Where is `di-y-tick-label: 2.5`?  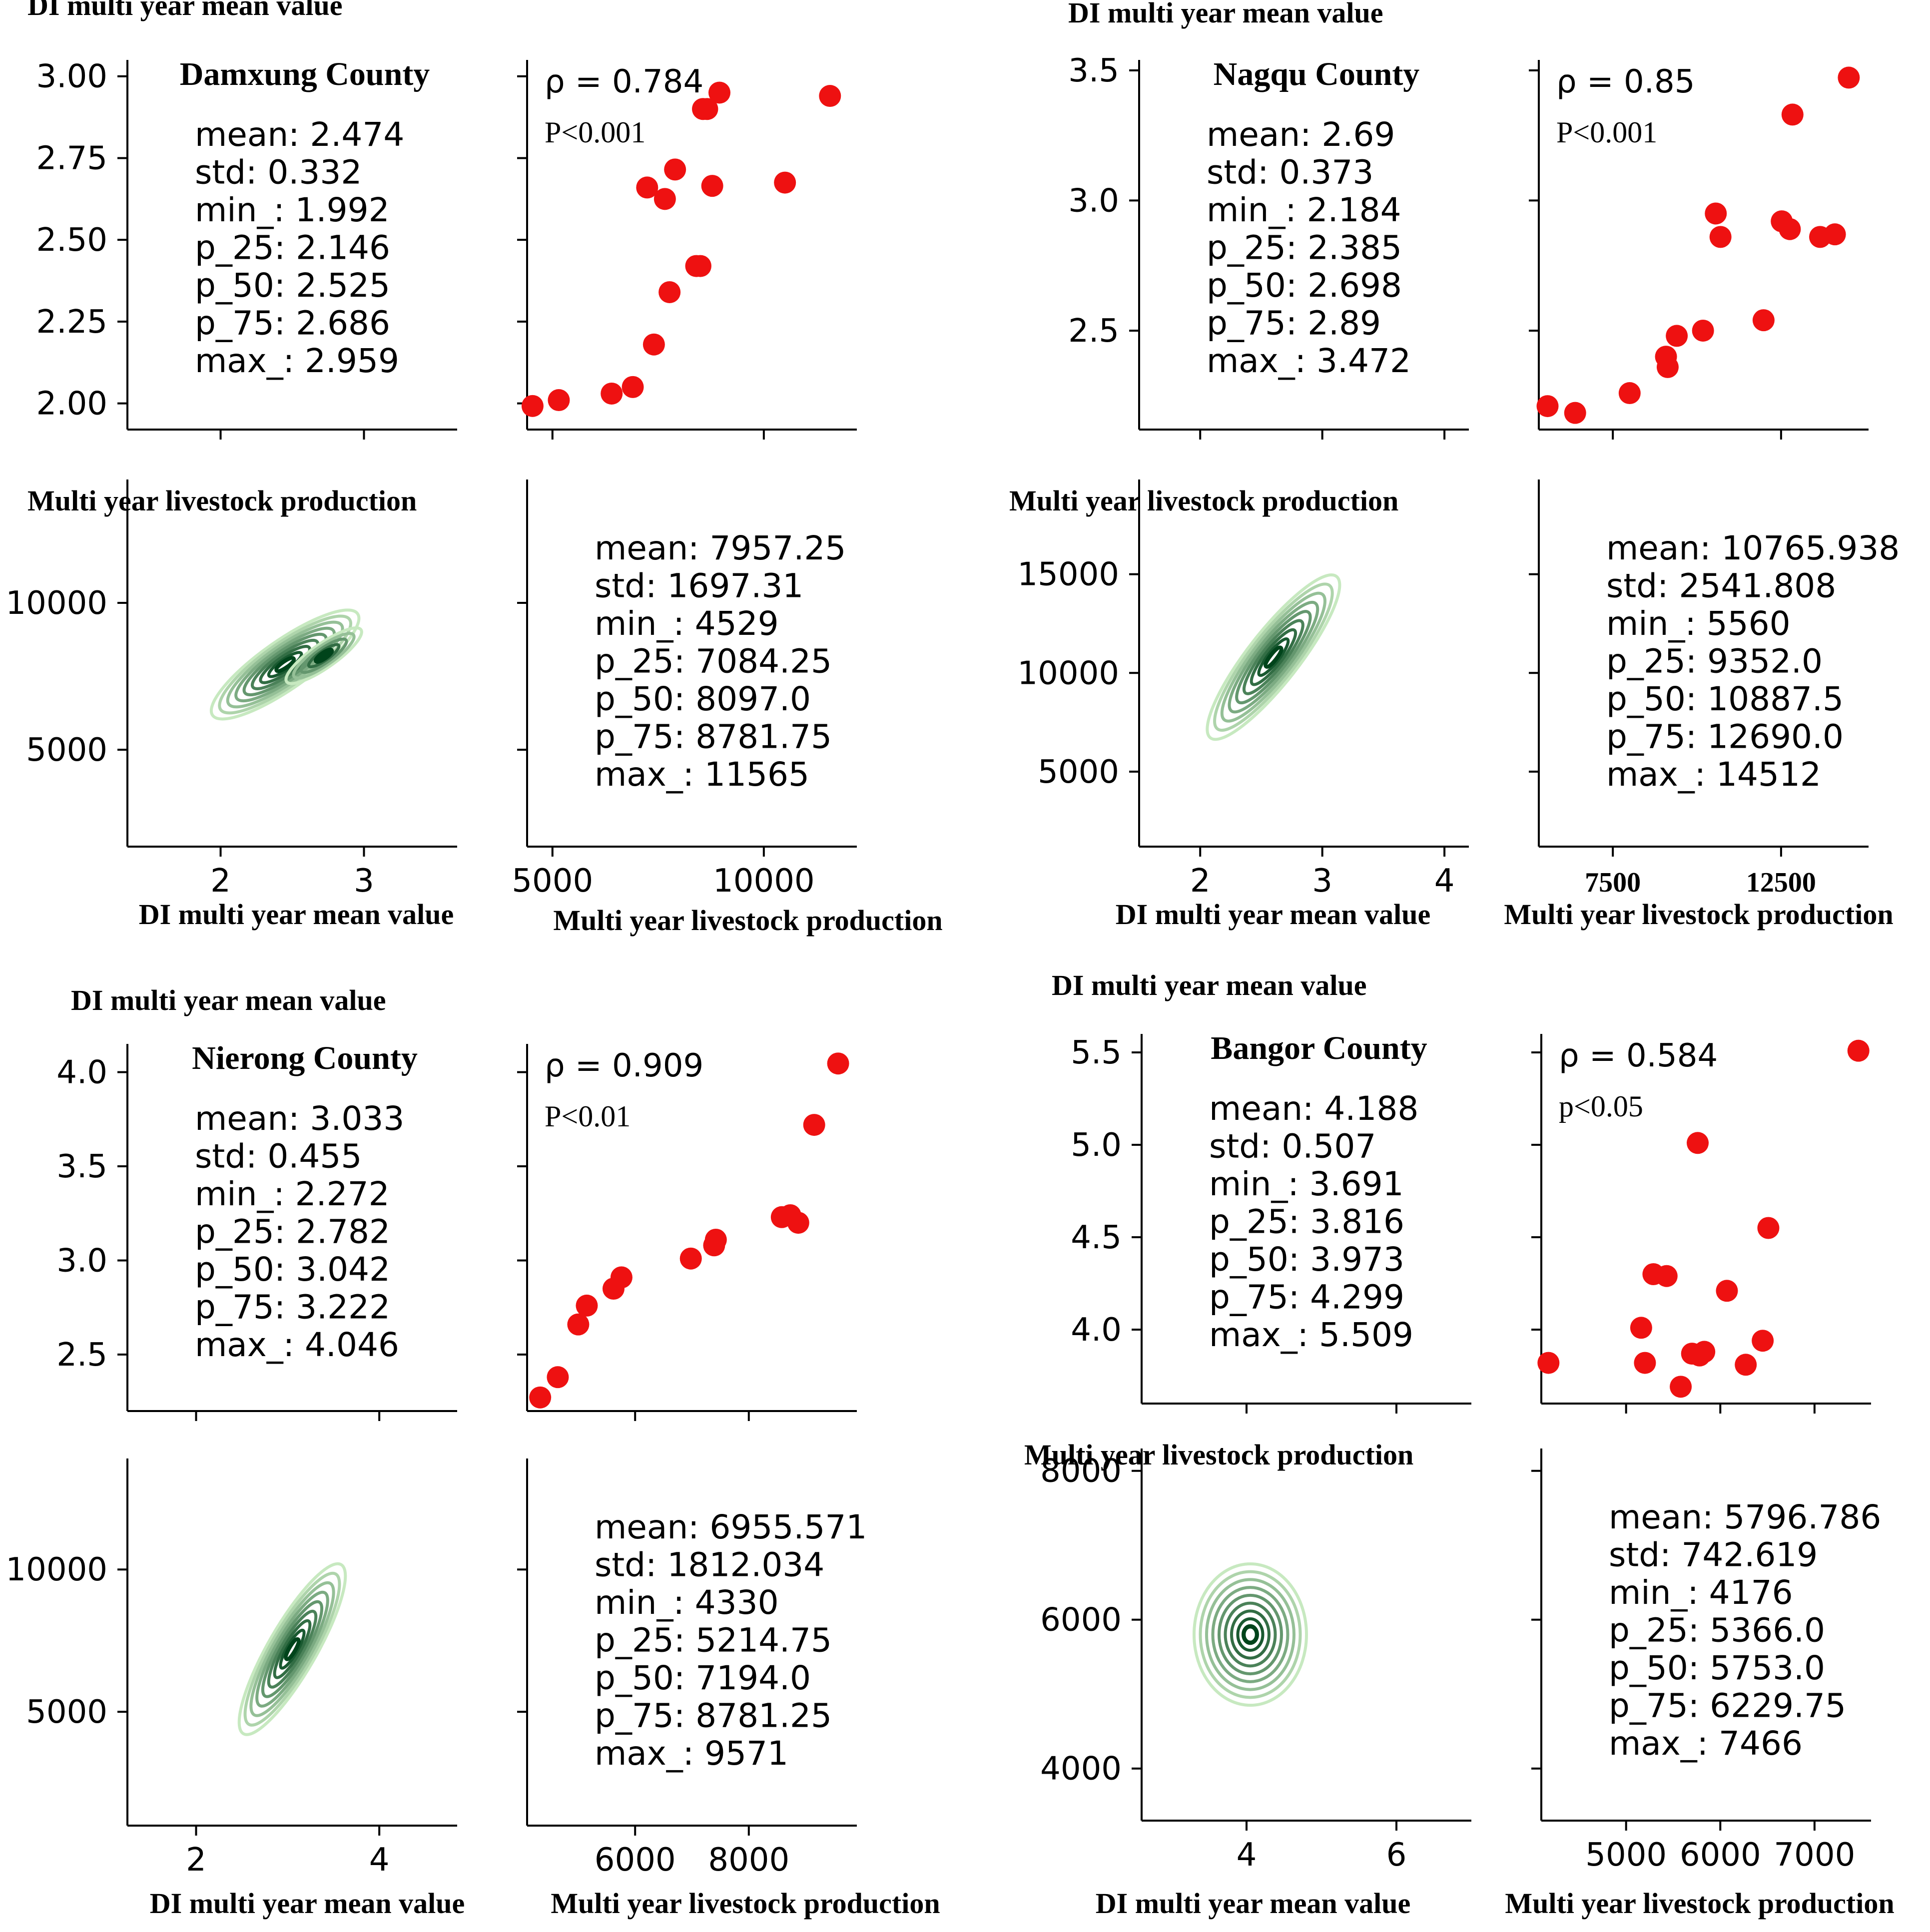 di-y-tick-label: 2.5 is located at coordinates (1093, 331).